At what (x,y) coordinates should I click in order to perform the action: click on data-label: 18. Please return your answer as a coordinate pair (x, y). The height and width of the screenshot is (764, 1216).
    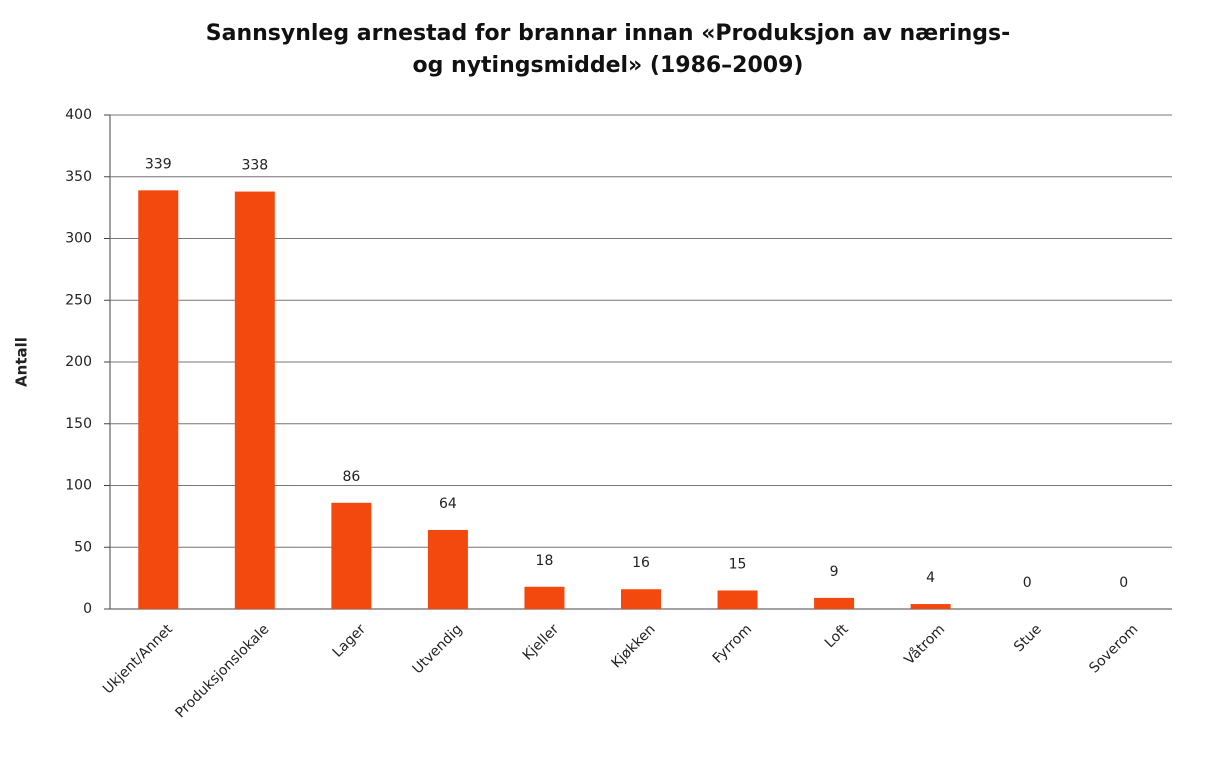
    Looking at the image, I should click on (545, 561).